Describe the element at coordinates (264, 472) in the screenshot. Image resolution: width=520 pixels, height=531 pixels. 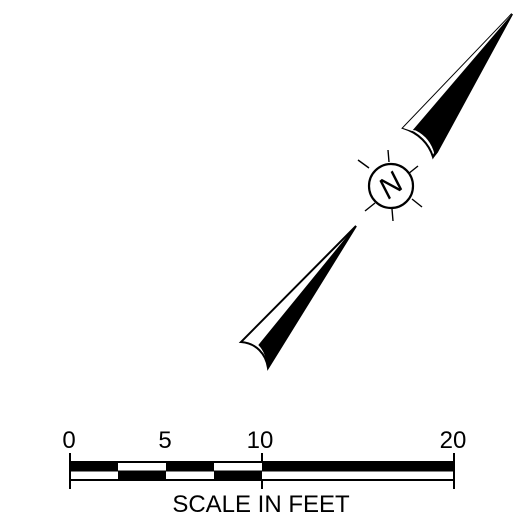
I see `scale-bar: 0 5 10 20 SCALE IN FEET` at that location.